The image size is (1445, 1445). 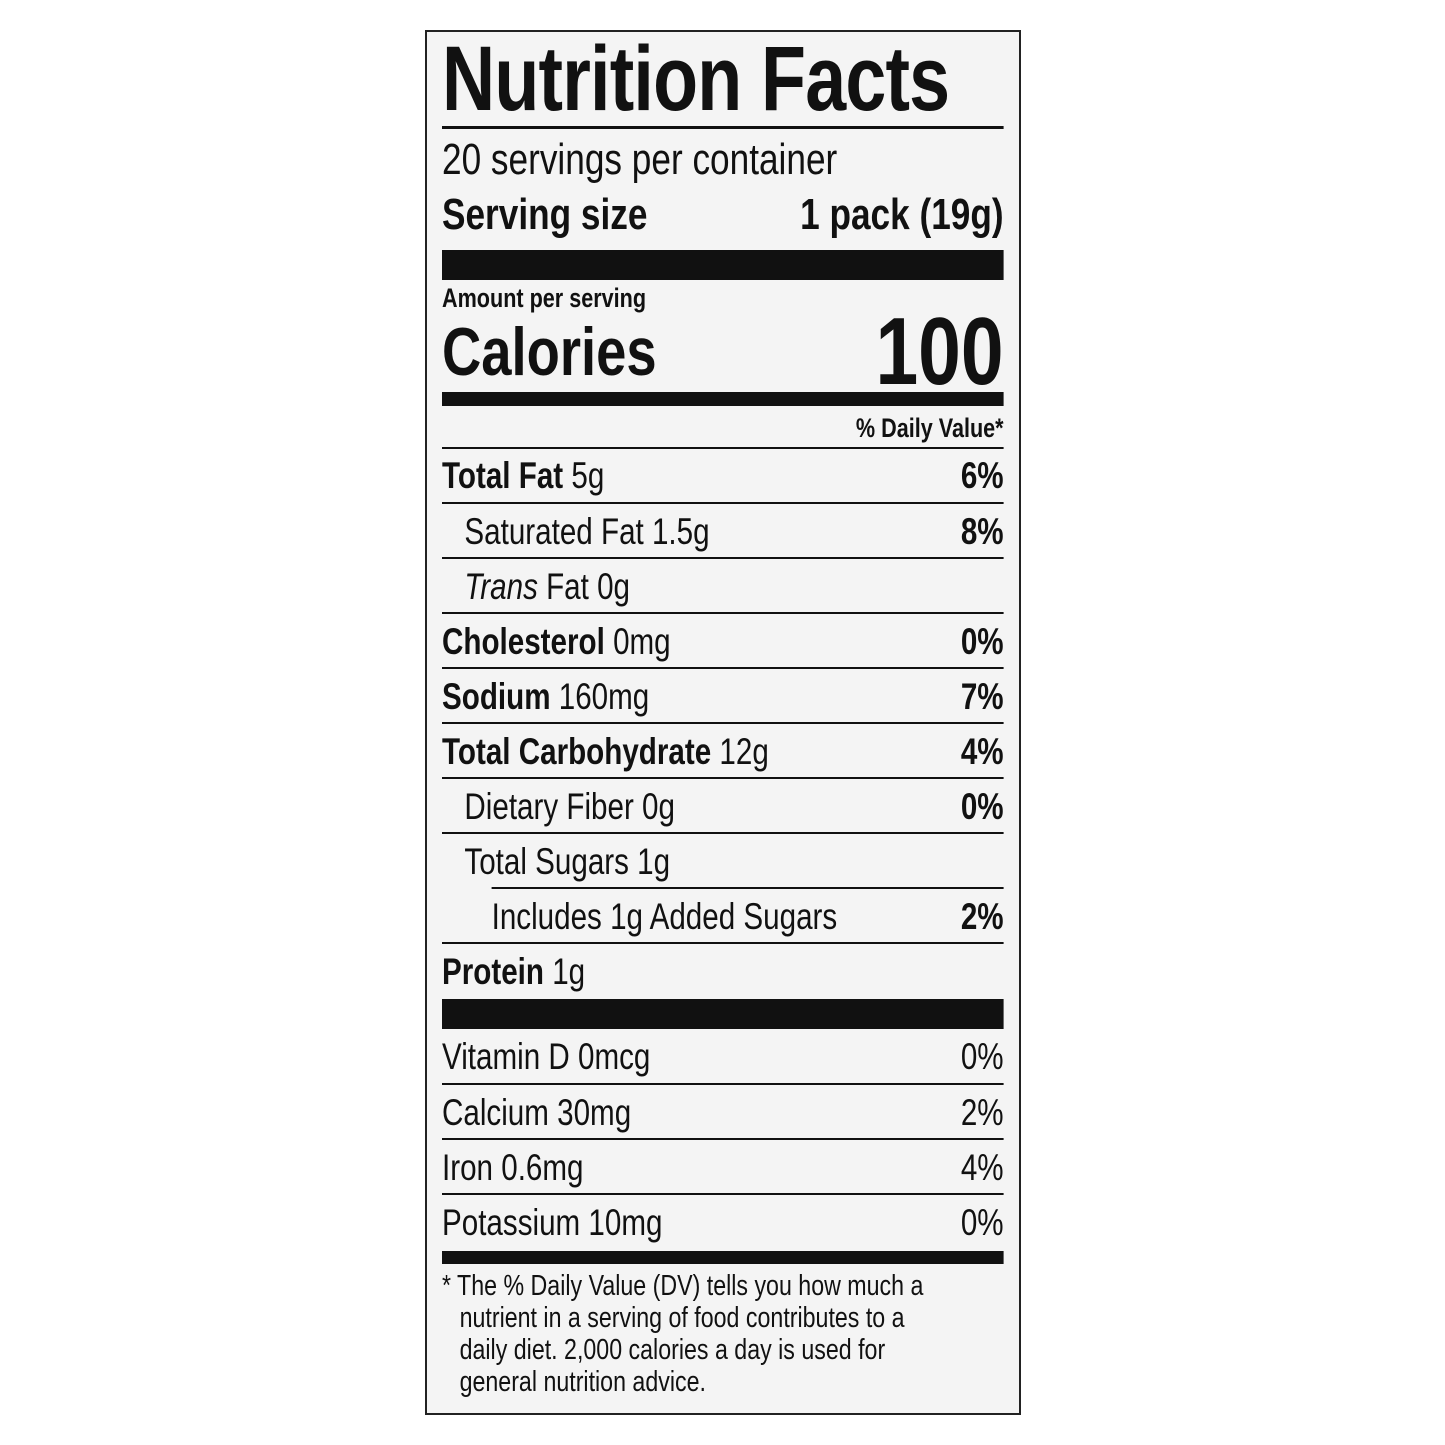 I want to click on vitamin-text: Iron 0.6mg, so click(x=513, y=1167).